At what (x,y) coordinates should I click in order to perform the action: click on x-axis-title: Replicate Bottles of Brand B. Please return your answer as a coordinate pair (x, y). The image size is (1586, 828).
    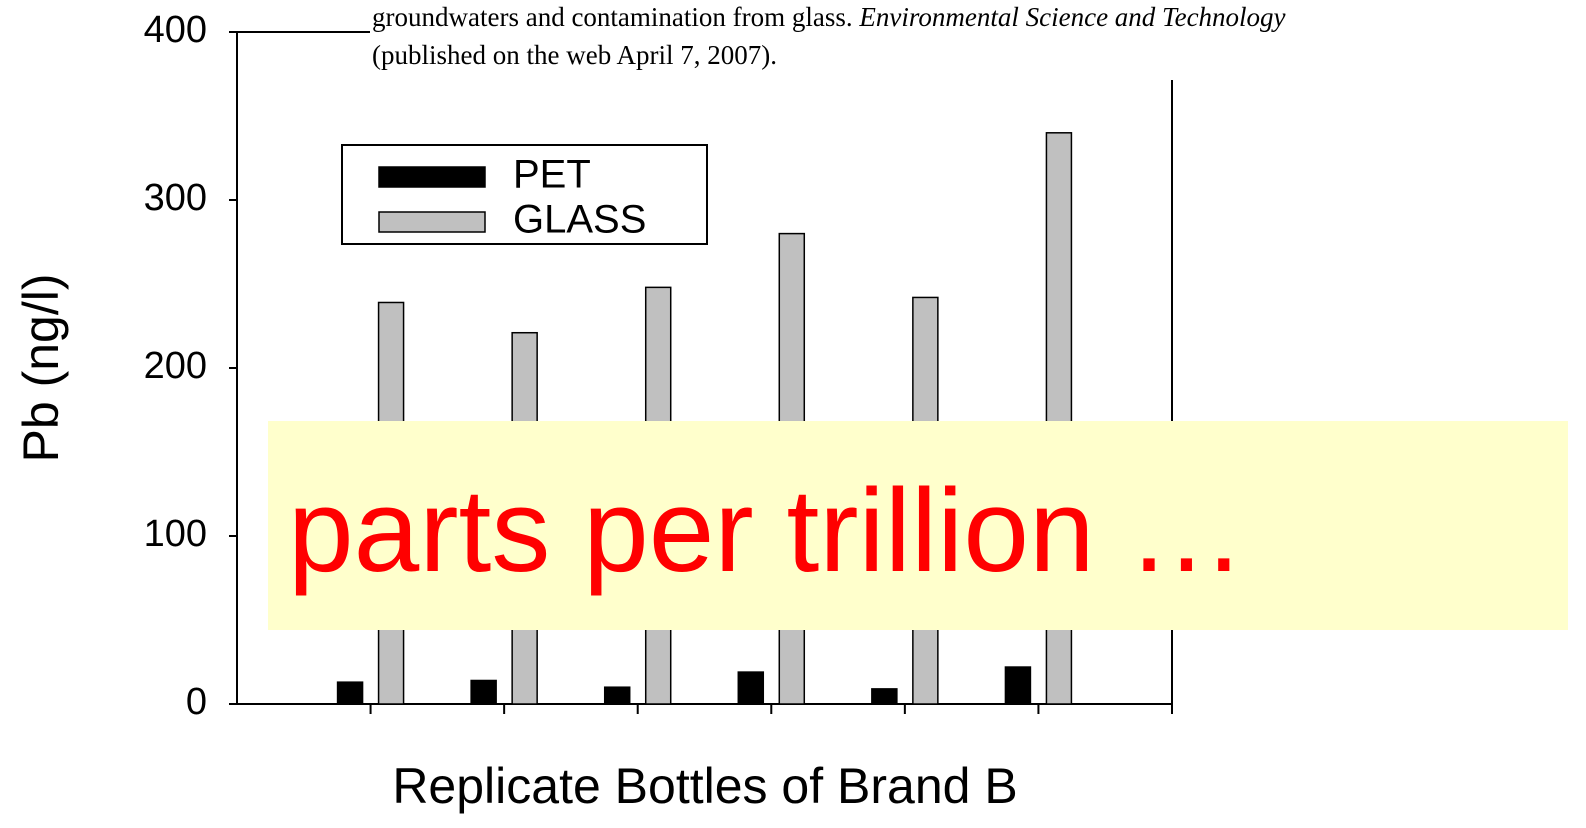
    Looking at the image, I should click on (704, 786).